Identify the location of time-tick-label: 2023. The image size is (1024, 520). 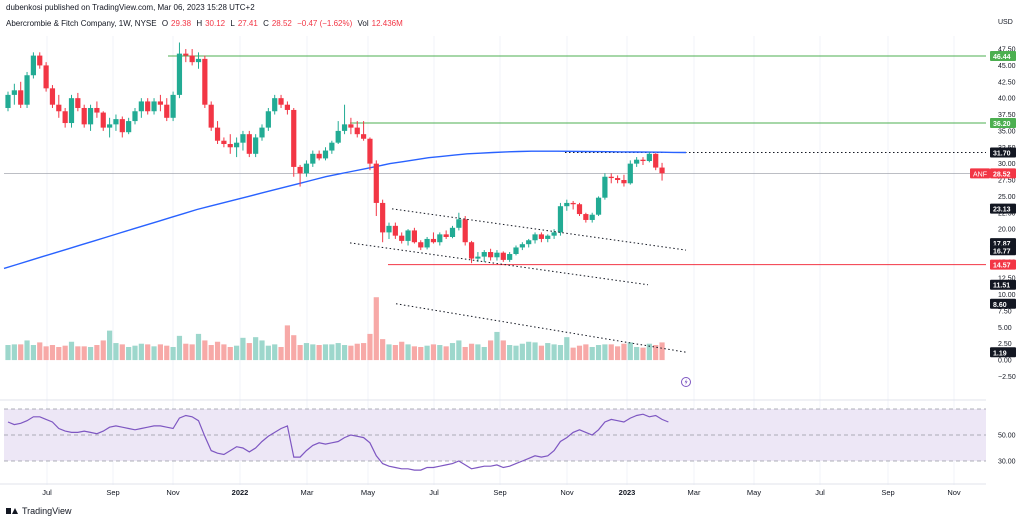
(627, 492).